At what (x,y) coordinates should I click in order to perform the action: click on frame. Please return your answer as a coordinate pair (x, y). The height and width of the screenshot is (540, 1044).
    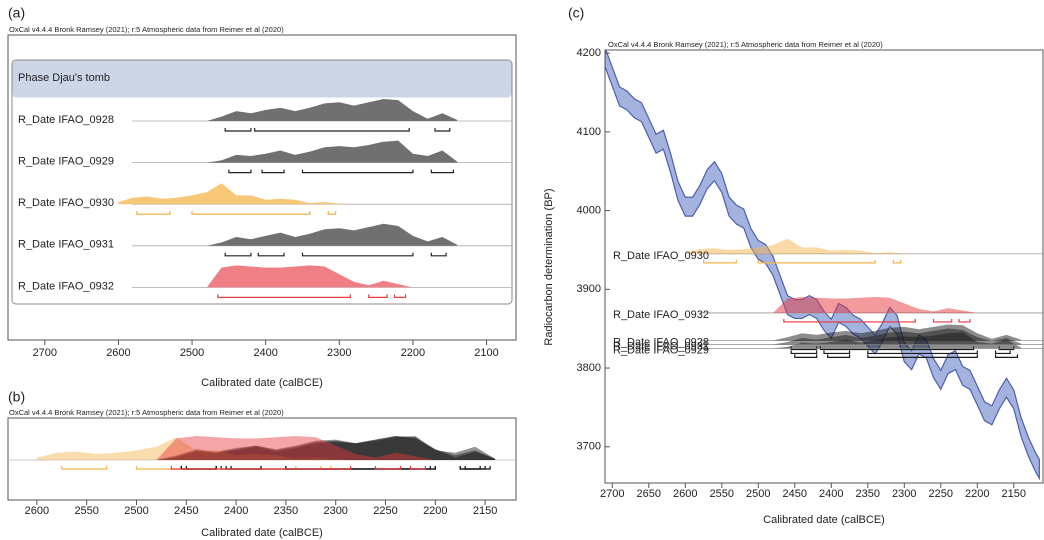
    Looking at the image, I should click on (262, 459).